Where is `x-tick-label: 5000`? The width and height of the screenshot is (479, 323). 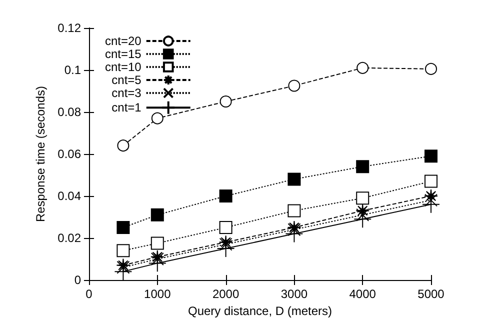
x-tick-label: 5000 is located at coordinates (431, 294).